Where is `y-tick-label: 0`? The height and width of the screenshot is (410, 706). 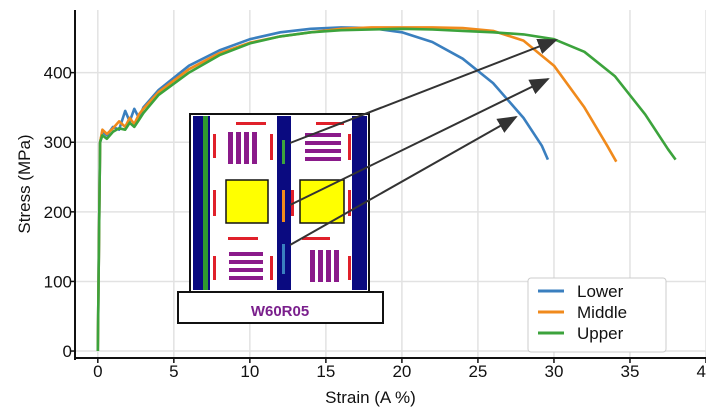 y-tick-label: 0 is located at coordinates (67, 351).